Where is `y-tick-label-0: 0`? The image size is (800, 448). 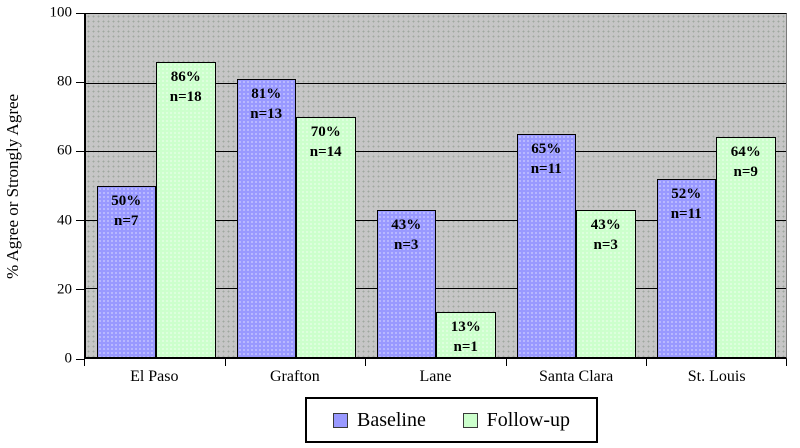
y-tick-label-0: 0 is located at coordinates (68, 358).